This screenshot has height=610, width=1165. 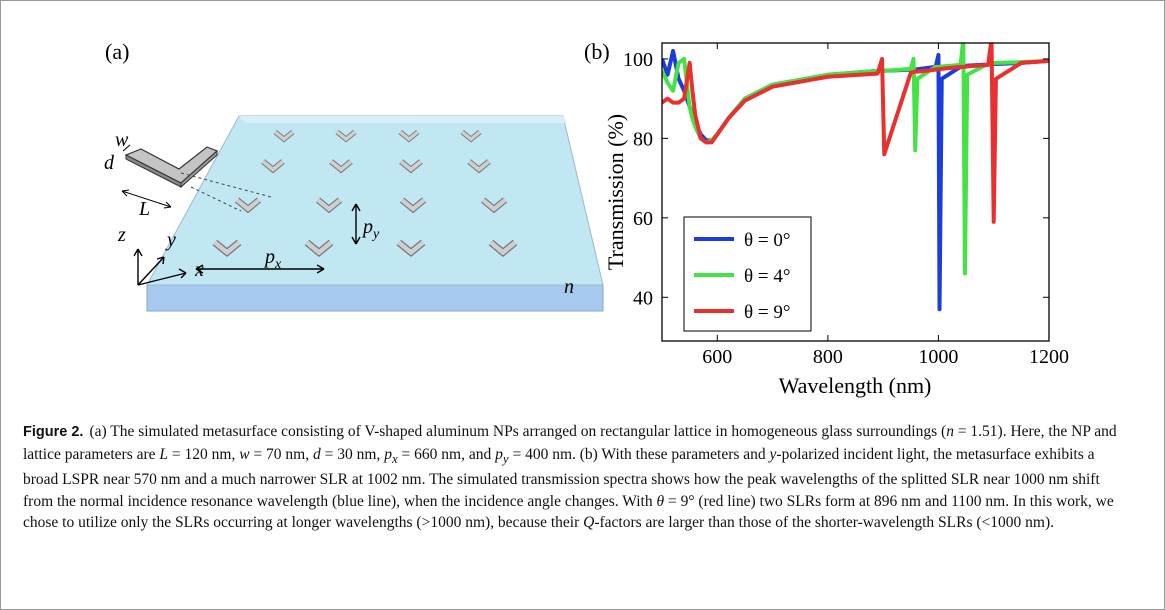 I want to click on label-n: n, so click(x=569, y=287).